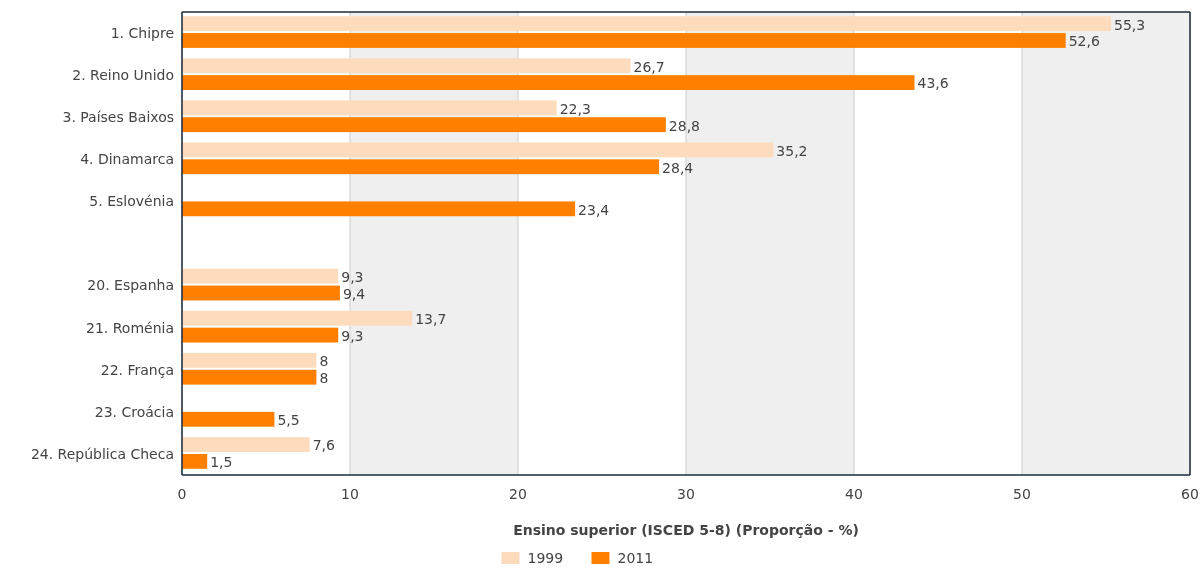 This screenshot has width=1203, height=574. I want to click on x-axis-title: Ensino superior (ISCED 5-8) (Proporção - %), so click(686, 530).